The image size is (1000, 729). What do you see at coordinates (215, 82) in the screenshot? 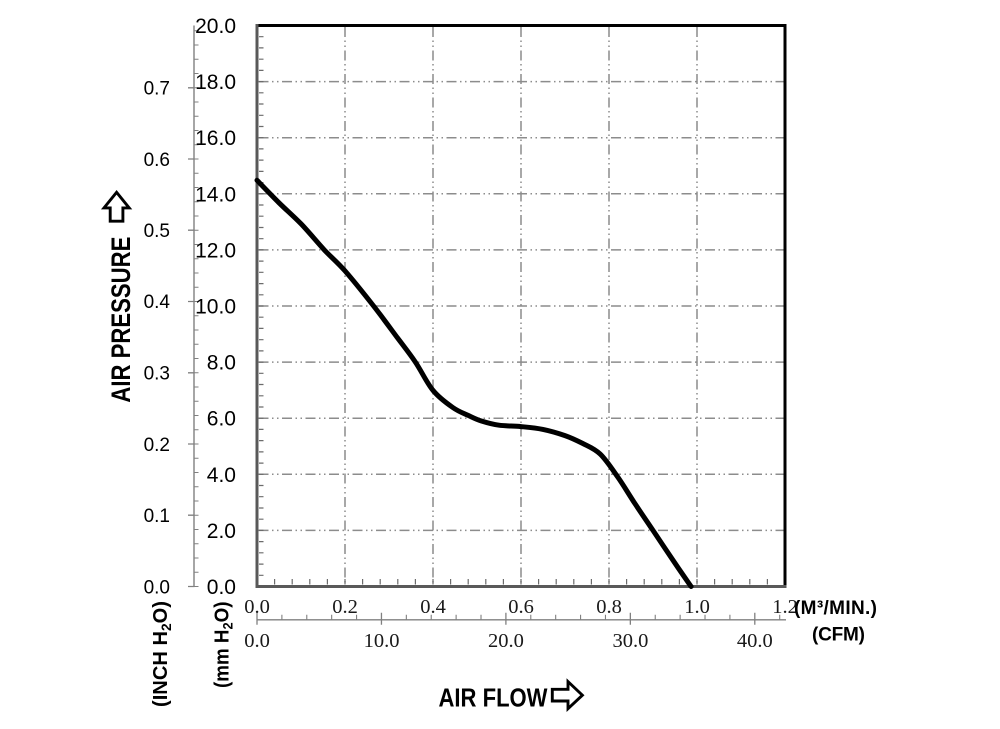
I see `svg-text: 18.0` at bounding box center [215, 82].